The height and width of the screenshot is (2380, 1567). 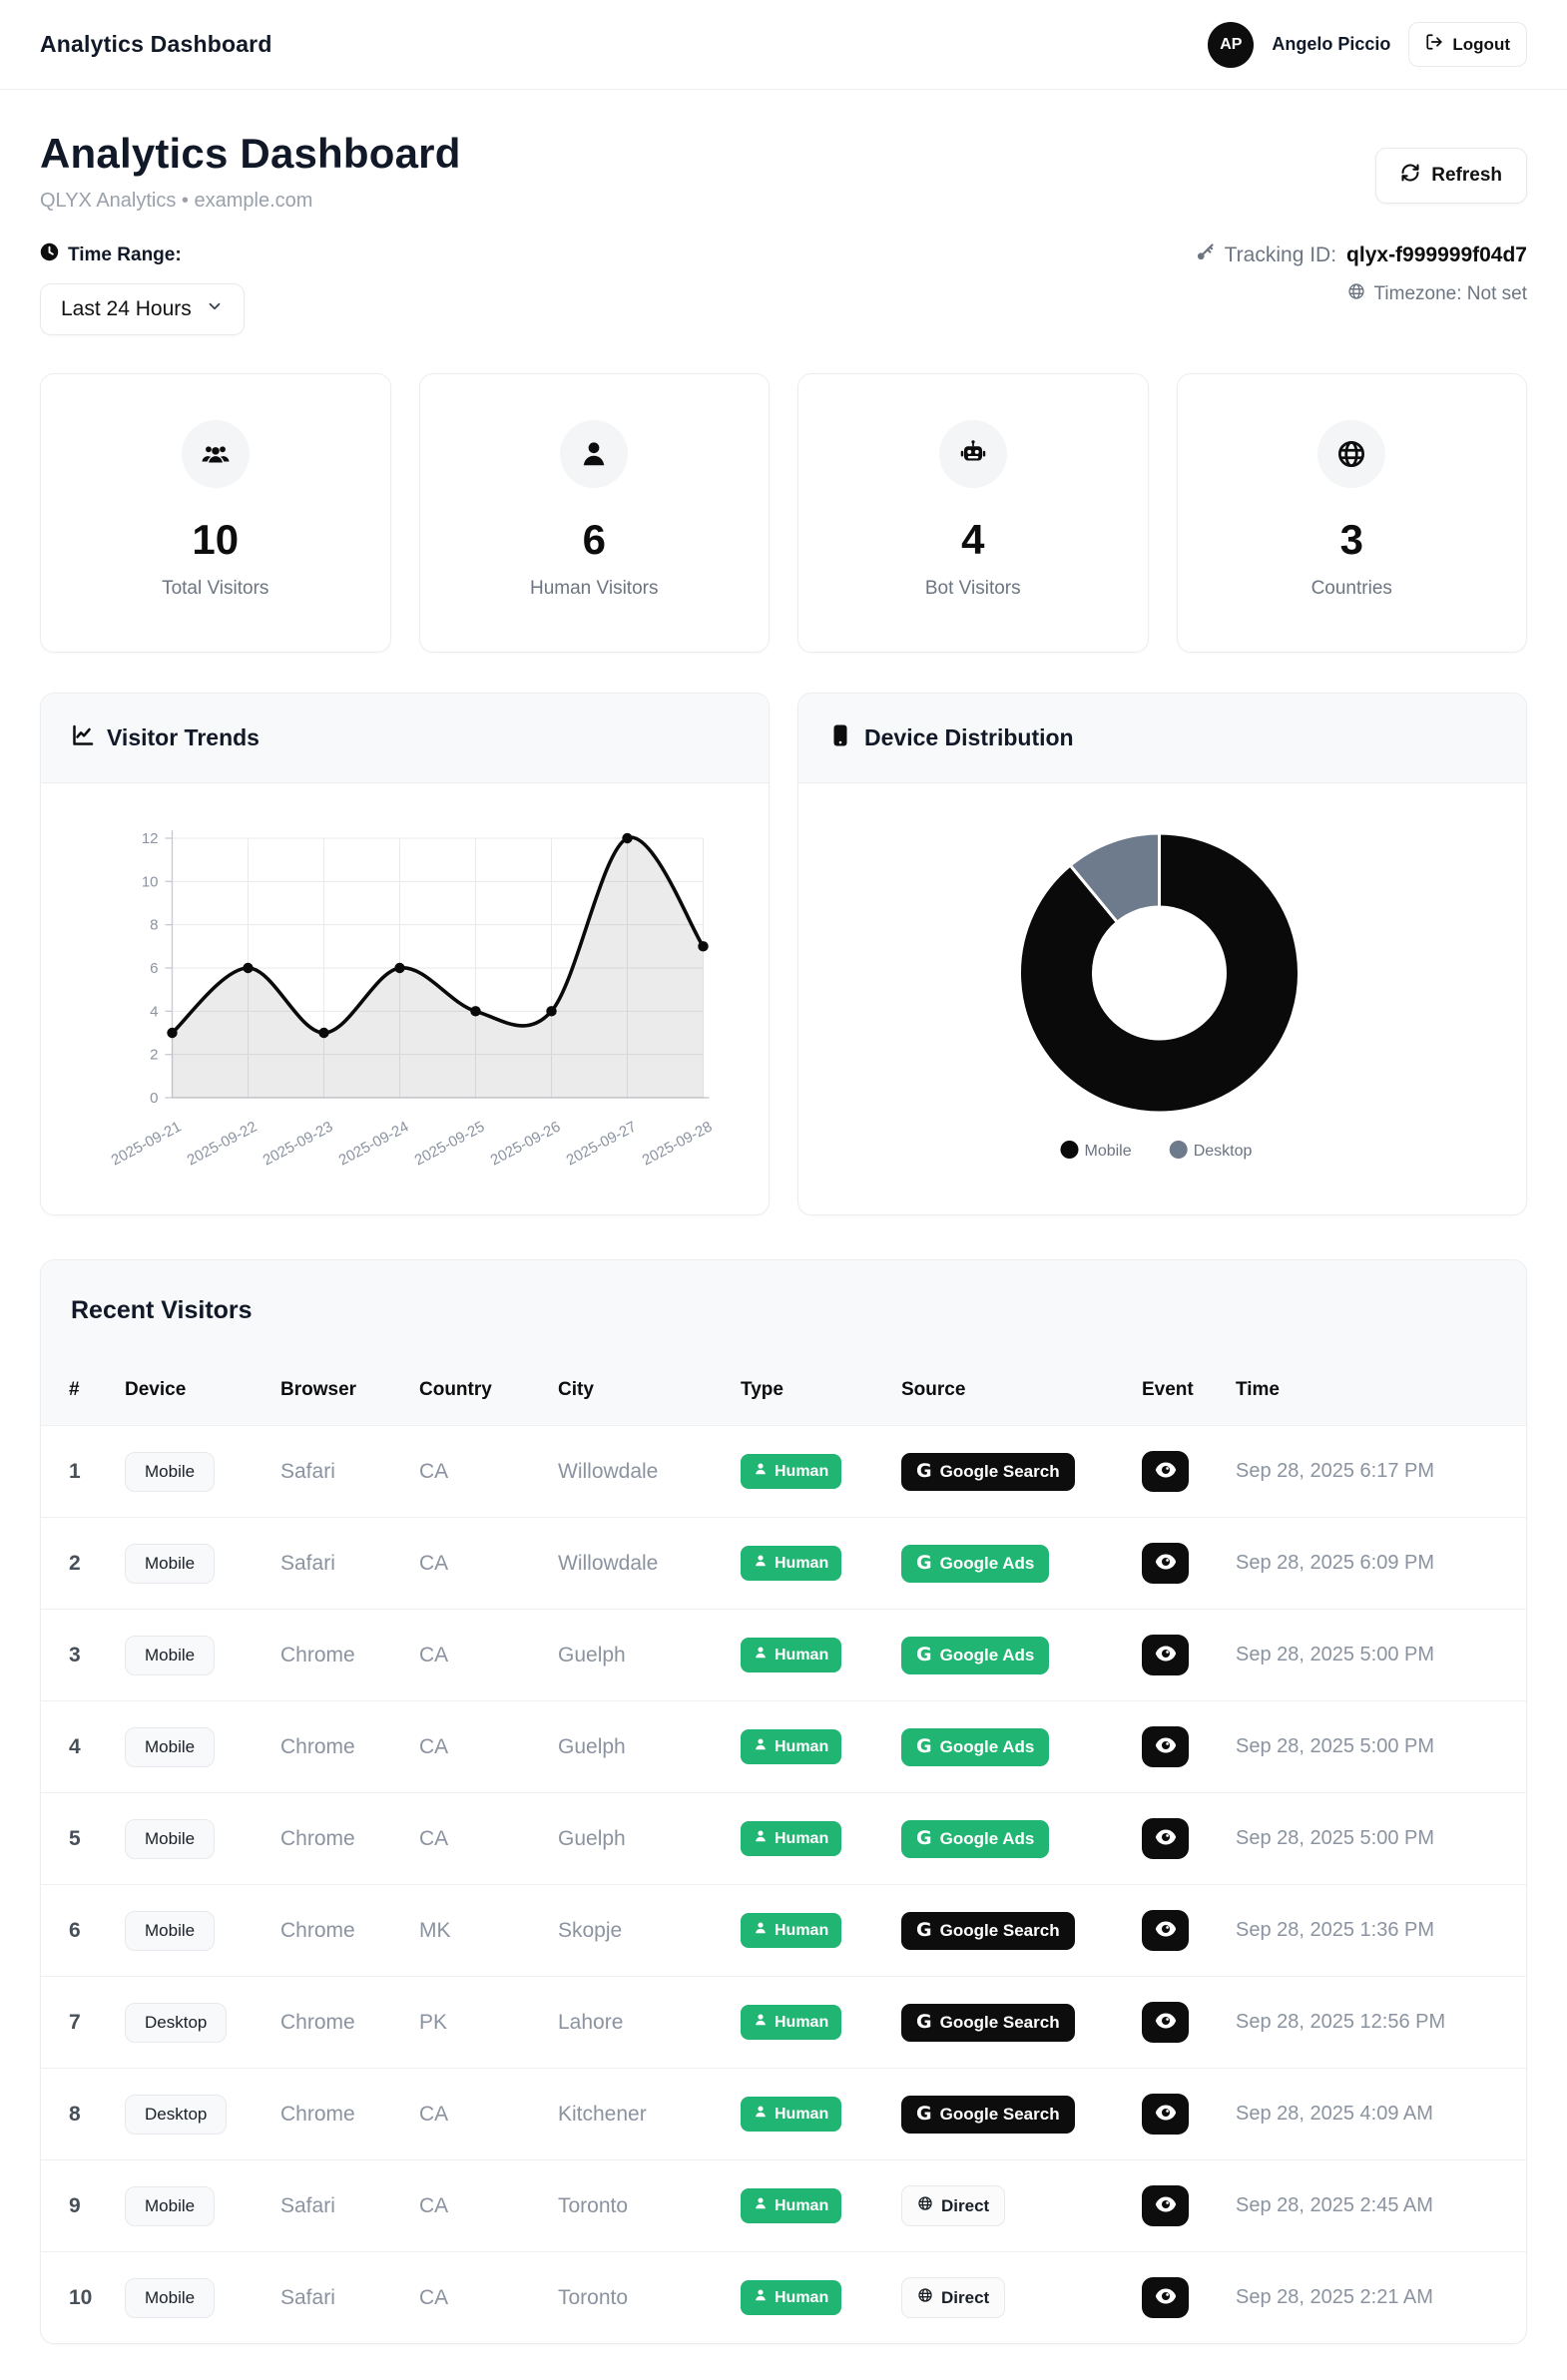 I want to click on source-badge-google-search: G Google Search, so click(x=988, y=2022).